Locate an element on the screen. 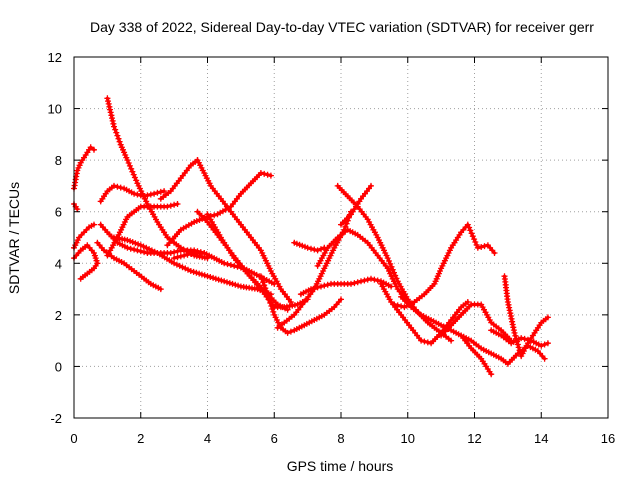  y-tick-label: -2 is located at coordinates (56, 418).